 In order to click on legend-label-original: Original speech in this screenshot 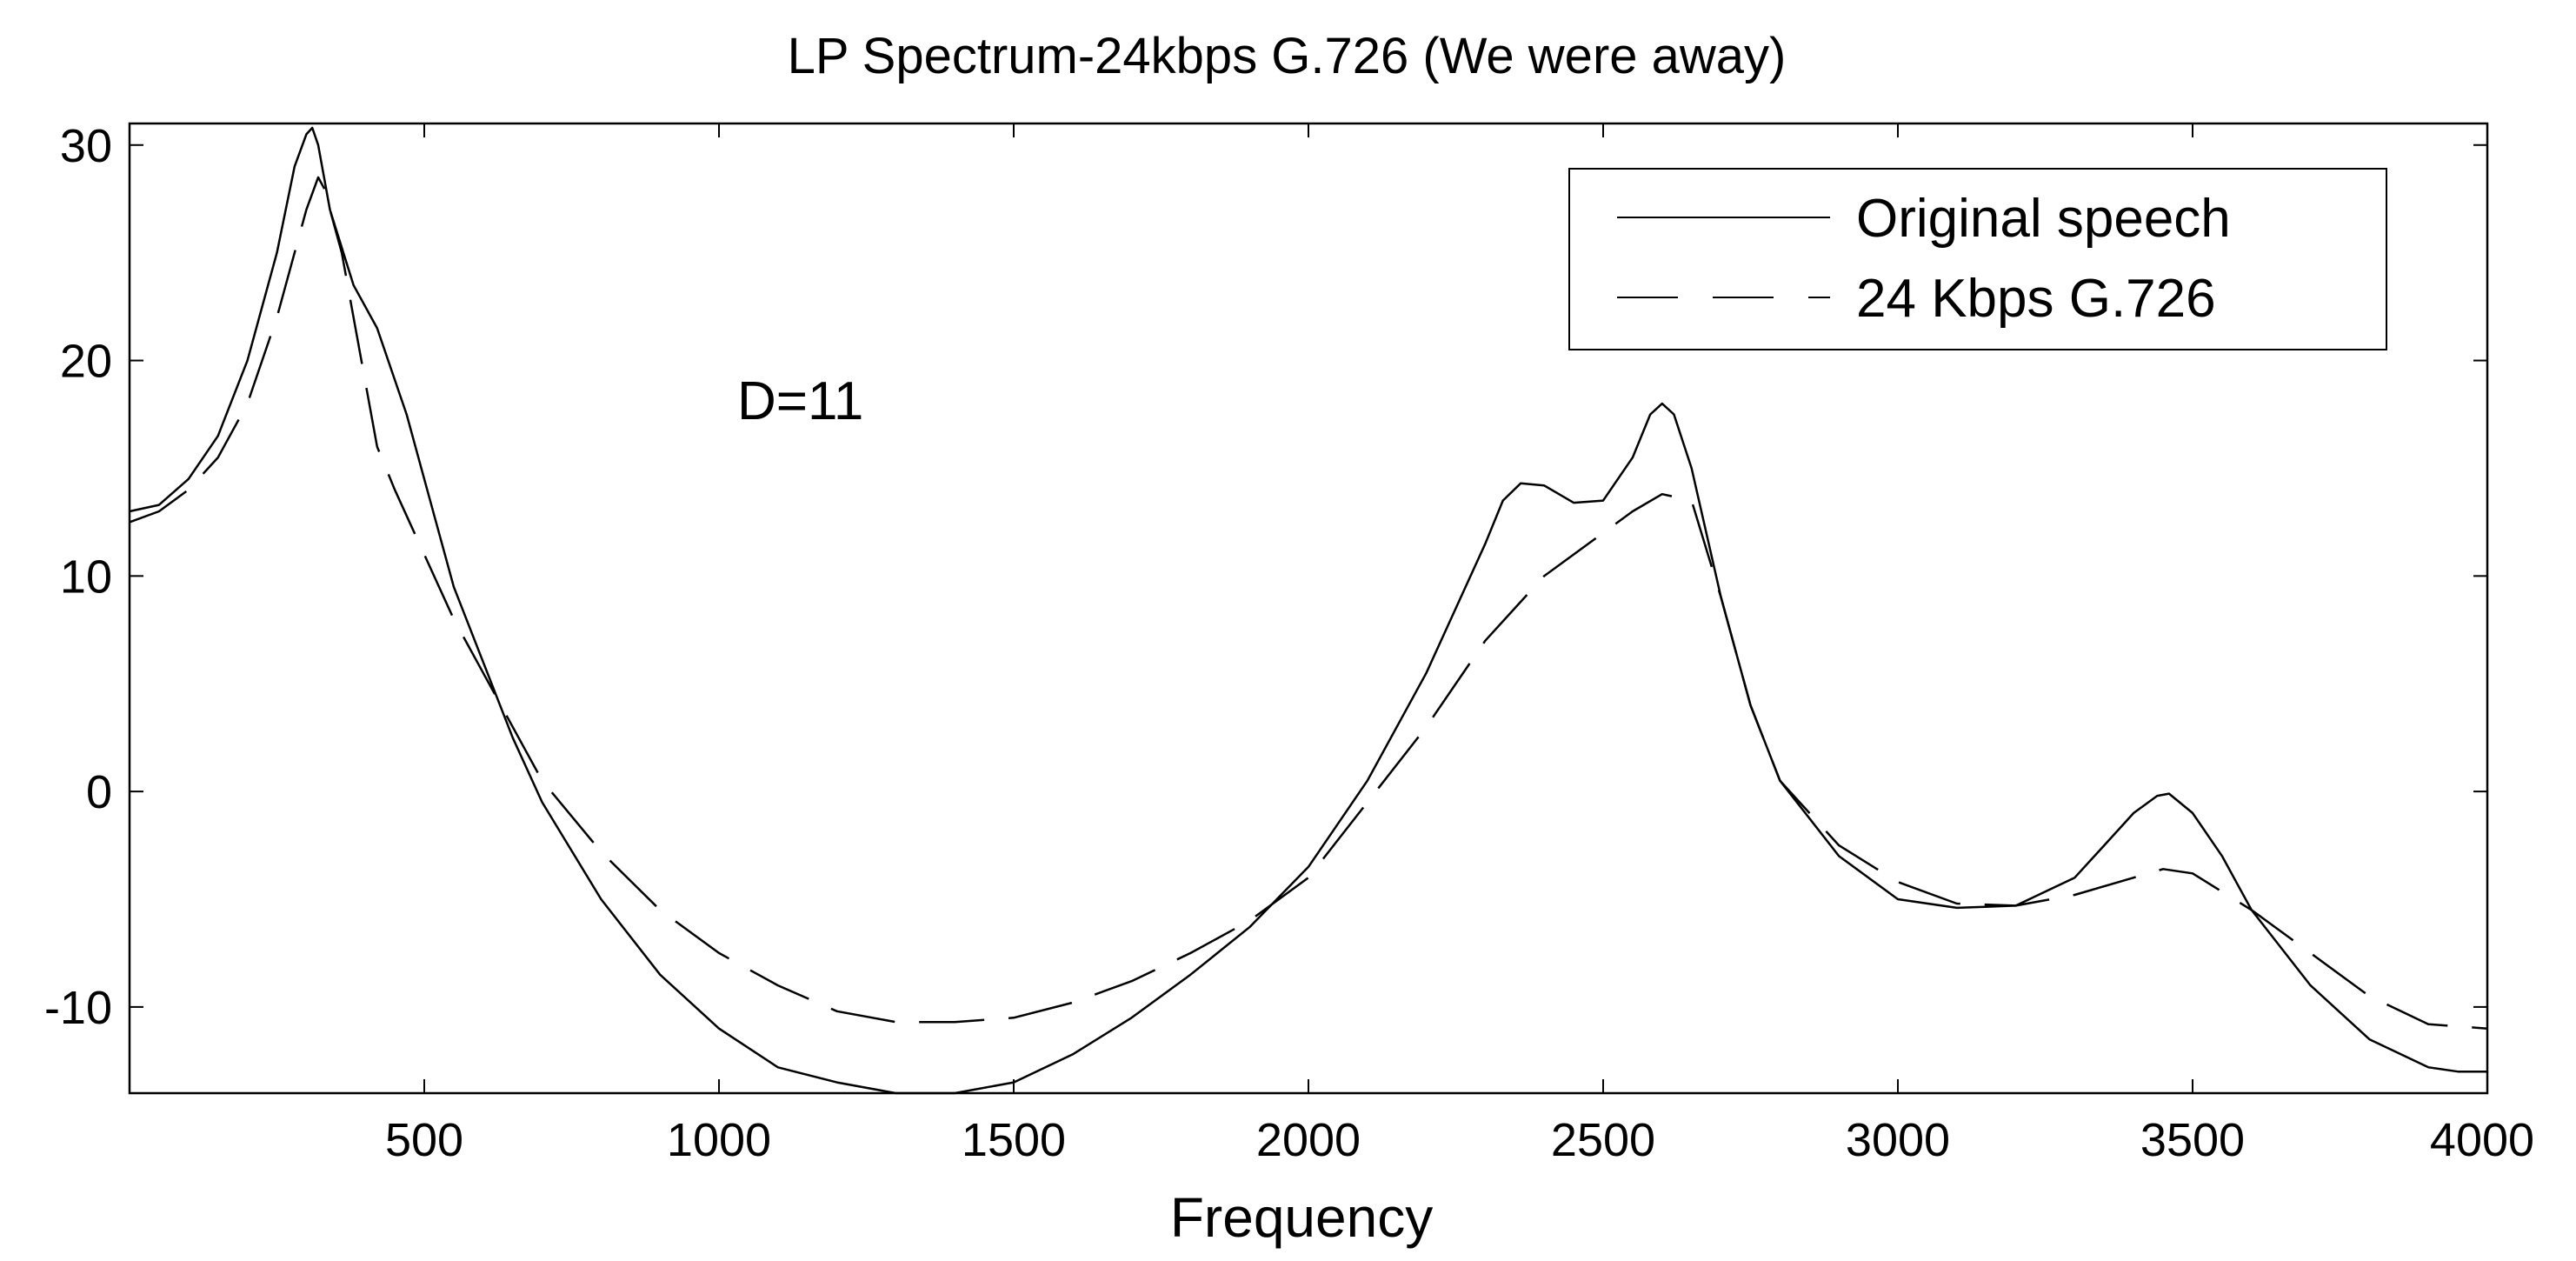, I will do `click(2043, 219)`.